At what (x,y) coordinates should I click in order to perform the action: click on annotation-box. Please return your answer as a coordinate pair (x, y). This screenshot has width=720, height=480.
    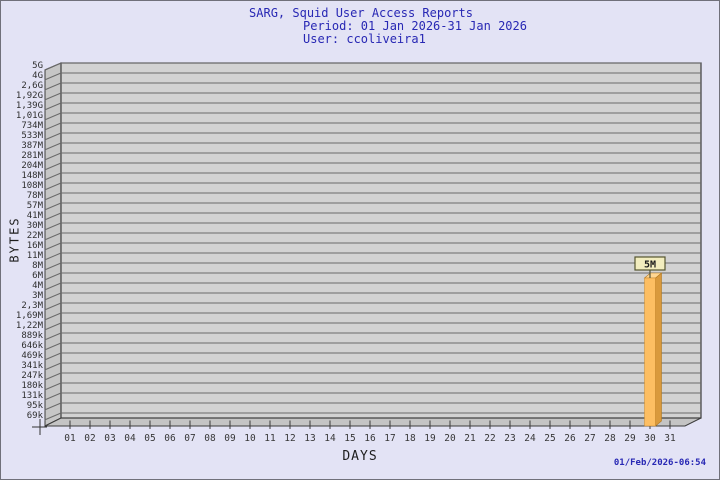
    Looking at the image, I should click on (650, 263).